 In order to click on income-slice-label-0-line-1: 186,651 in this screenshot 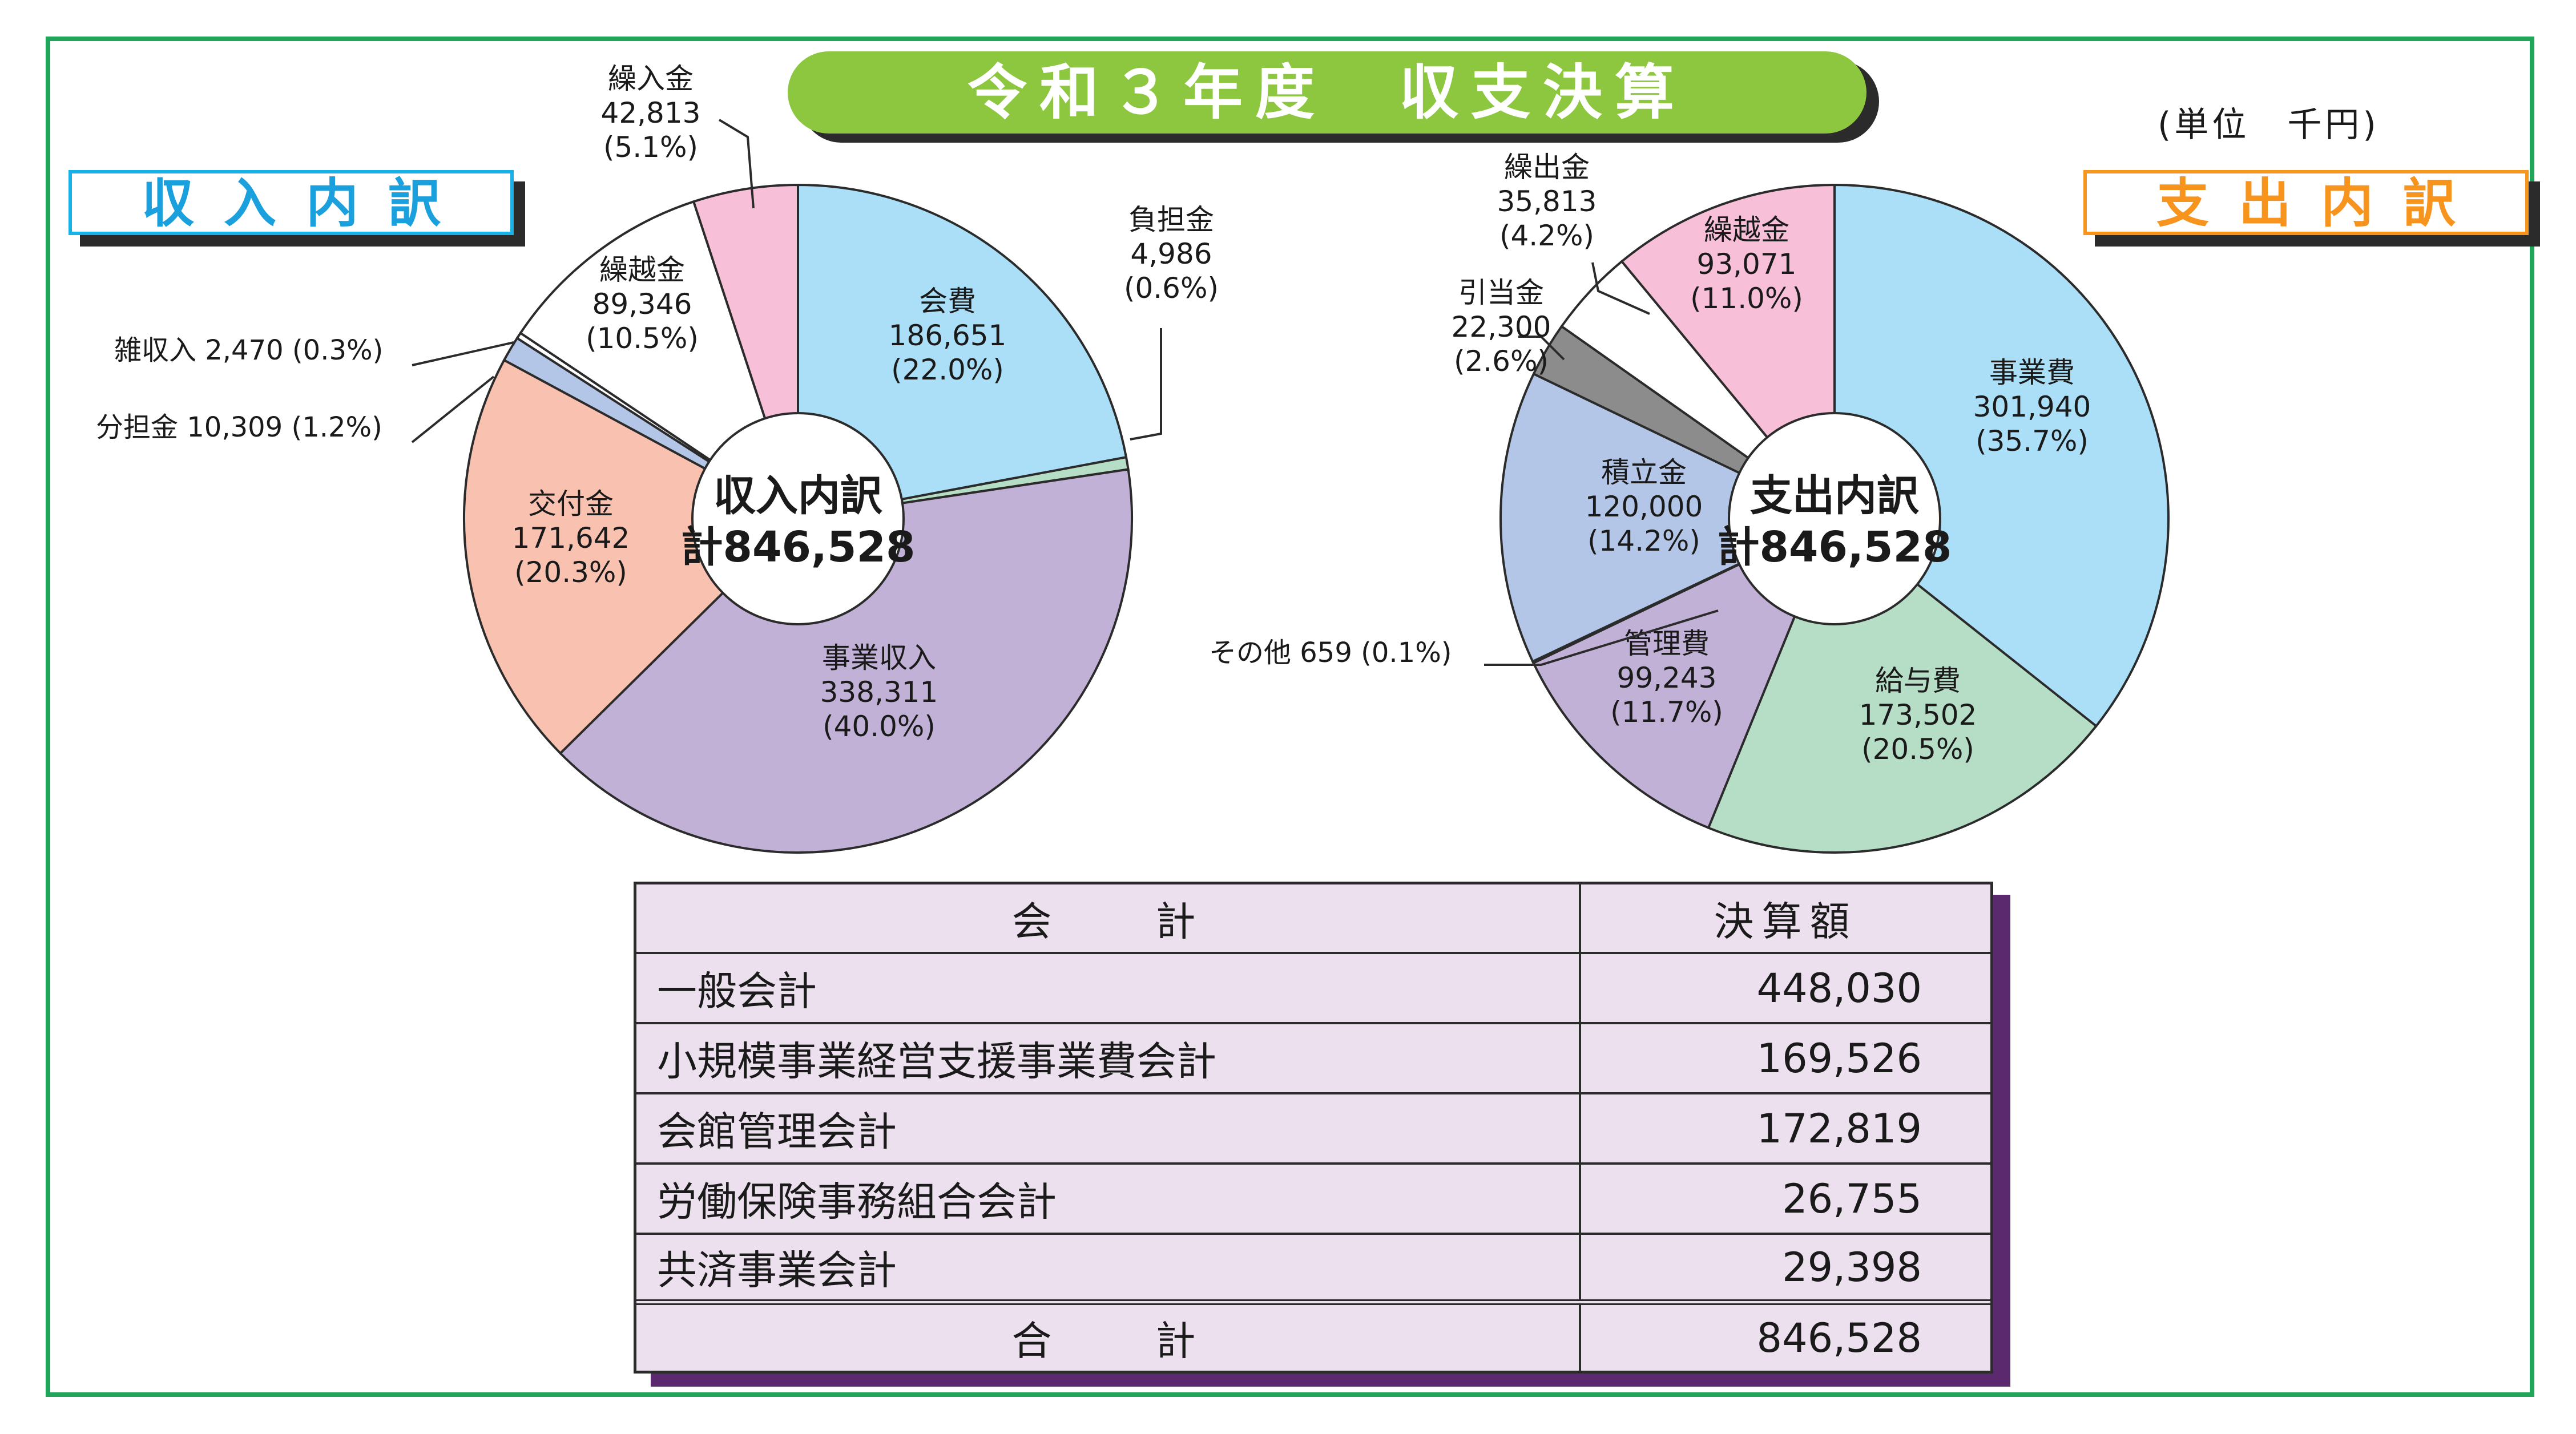, I will do `click(948, 335)`.